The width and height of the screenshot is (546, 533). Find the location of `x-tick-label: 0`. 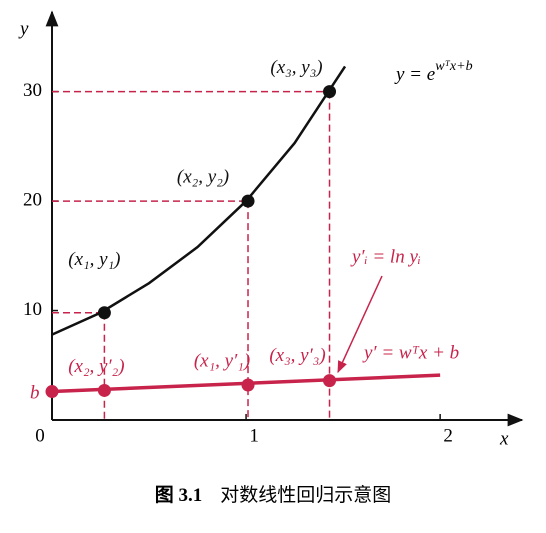

x-tick-label: 0 is located at coordinates (40, 435).